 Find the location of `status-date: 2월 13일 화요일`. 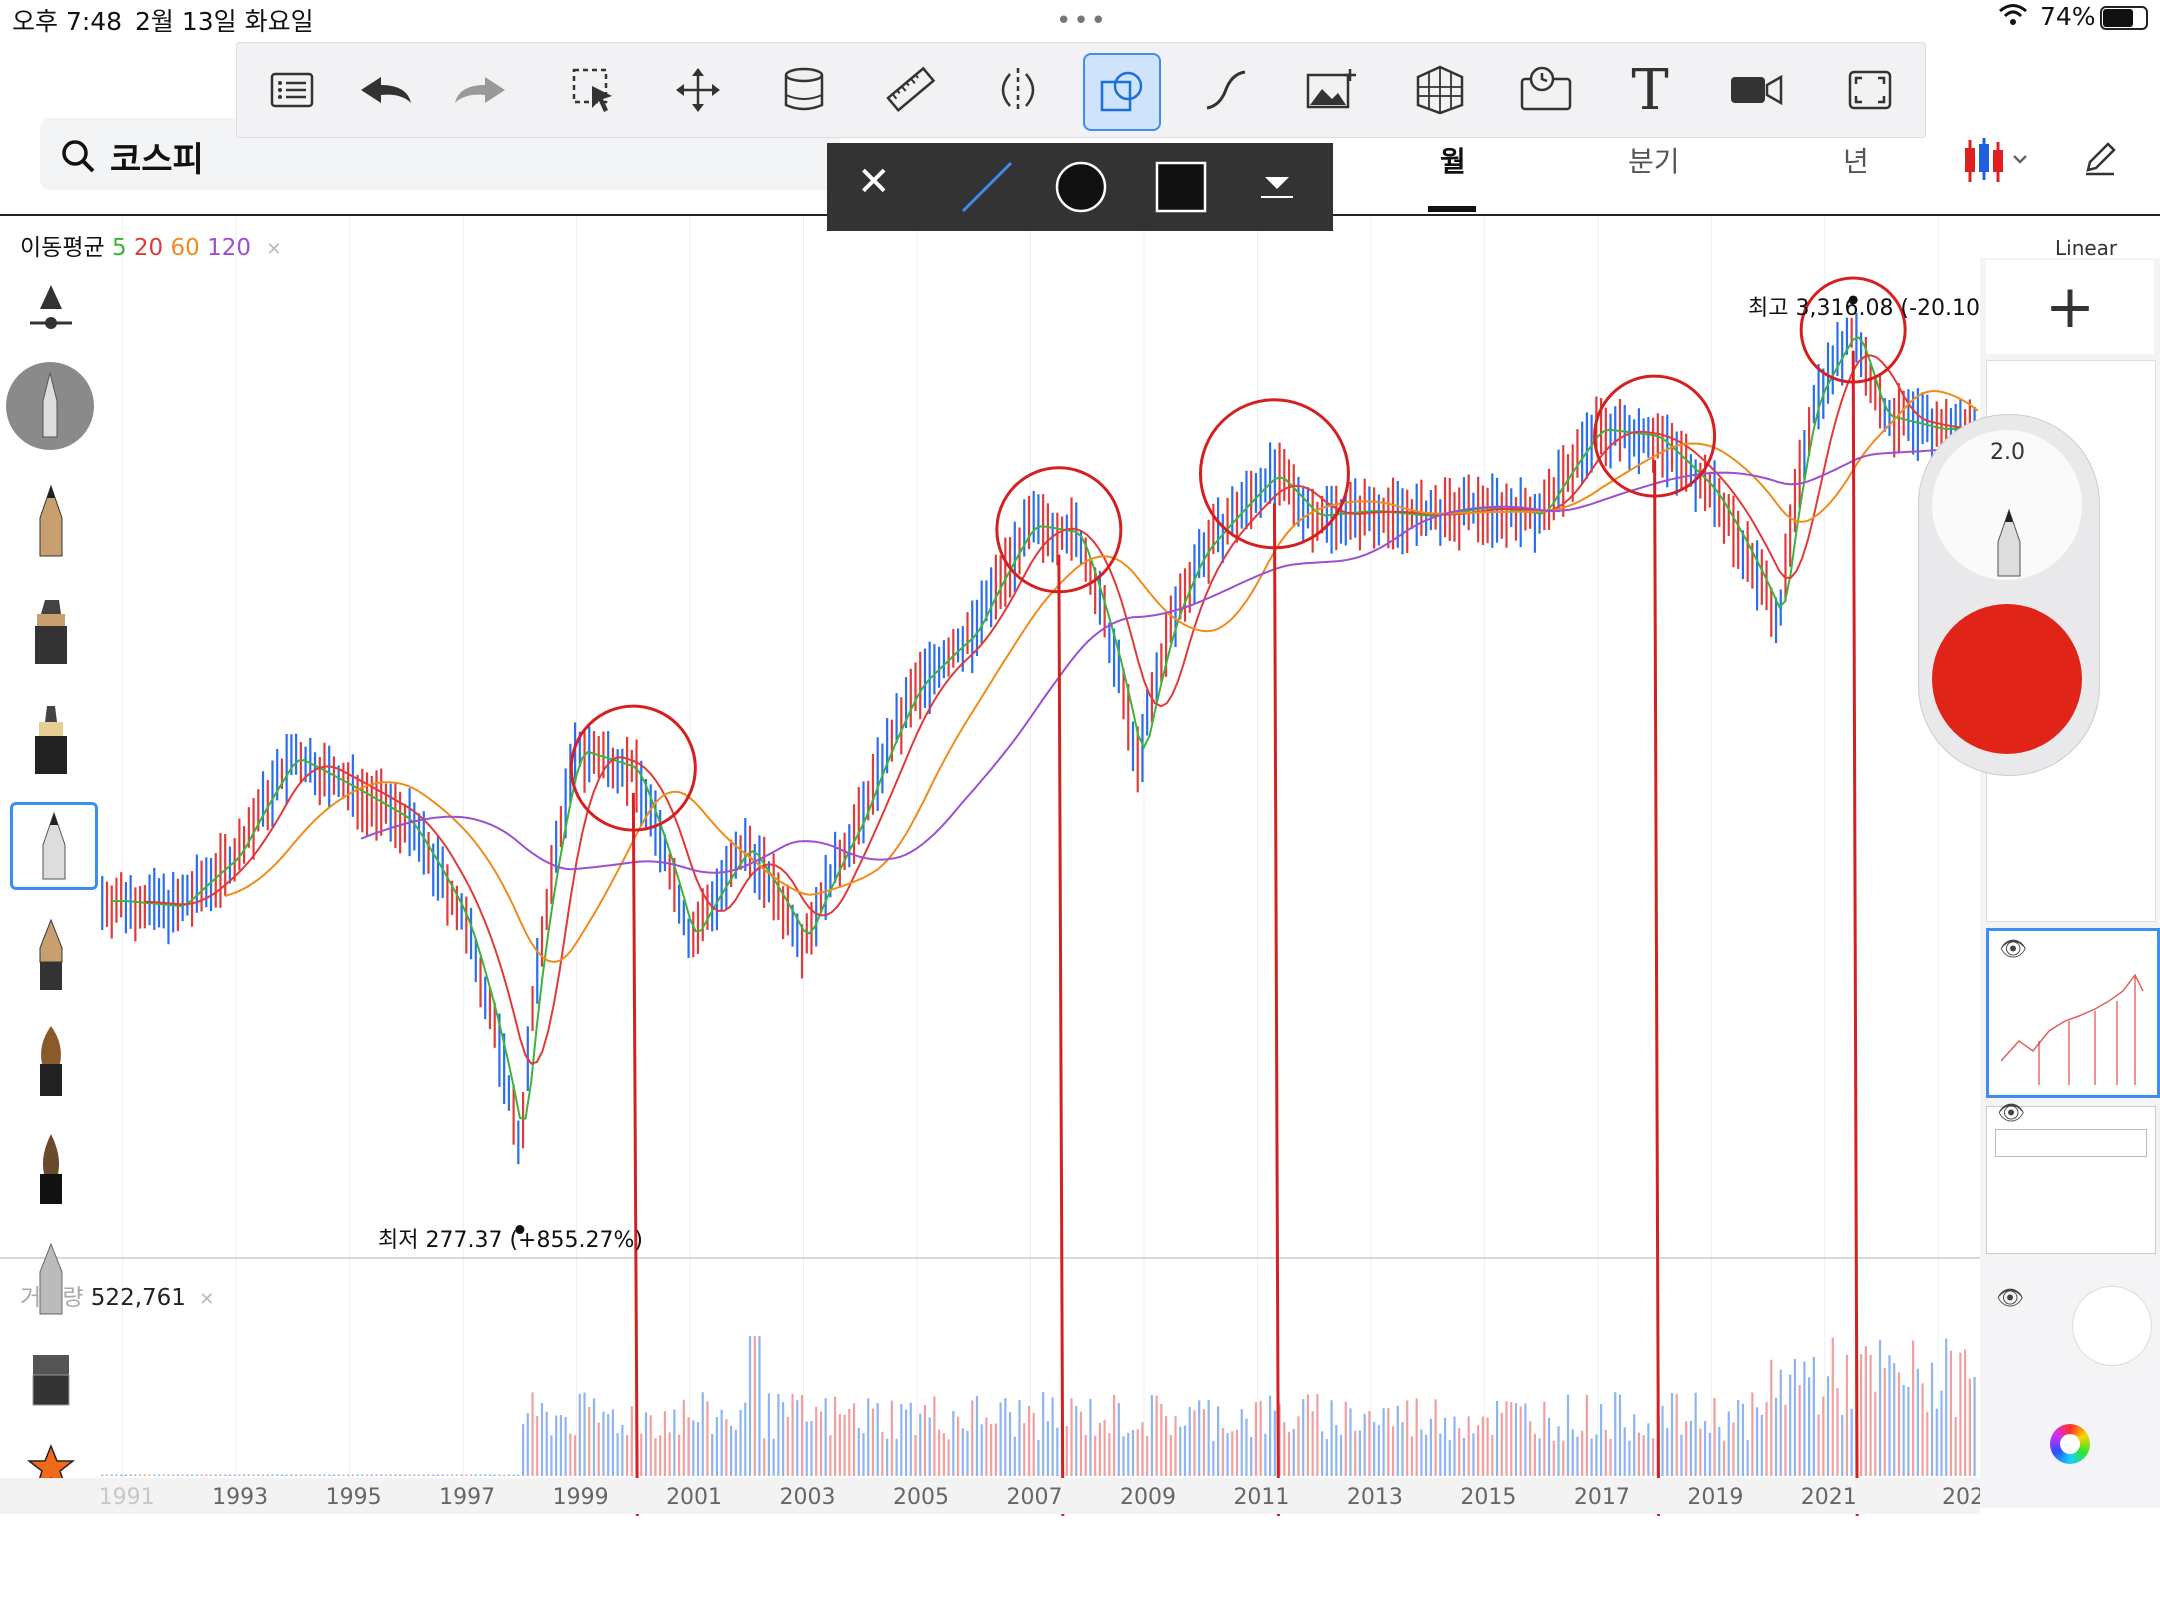

status-date: 2월 13일 화요일 is located at coordinates (224, 21).